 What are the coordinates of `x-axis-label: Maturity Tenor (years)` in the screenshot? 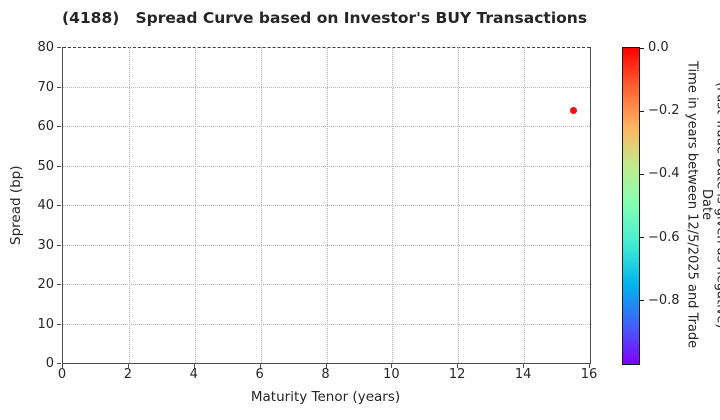 It's located at (325, 397).